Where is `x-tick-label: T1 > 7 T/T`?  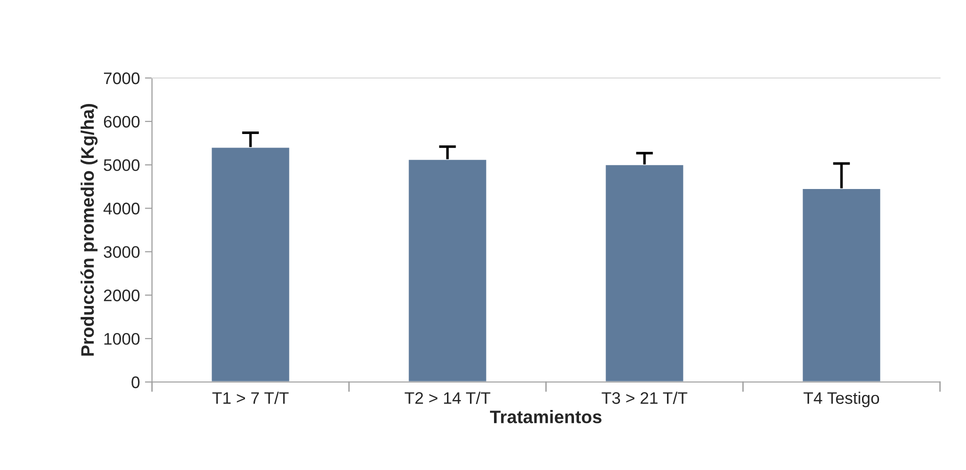 x-tick-label: T1 > 7 T/T is located at coordinates (250, 398).